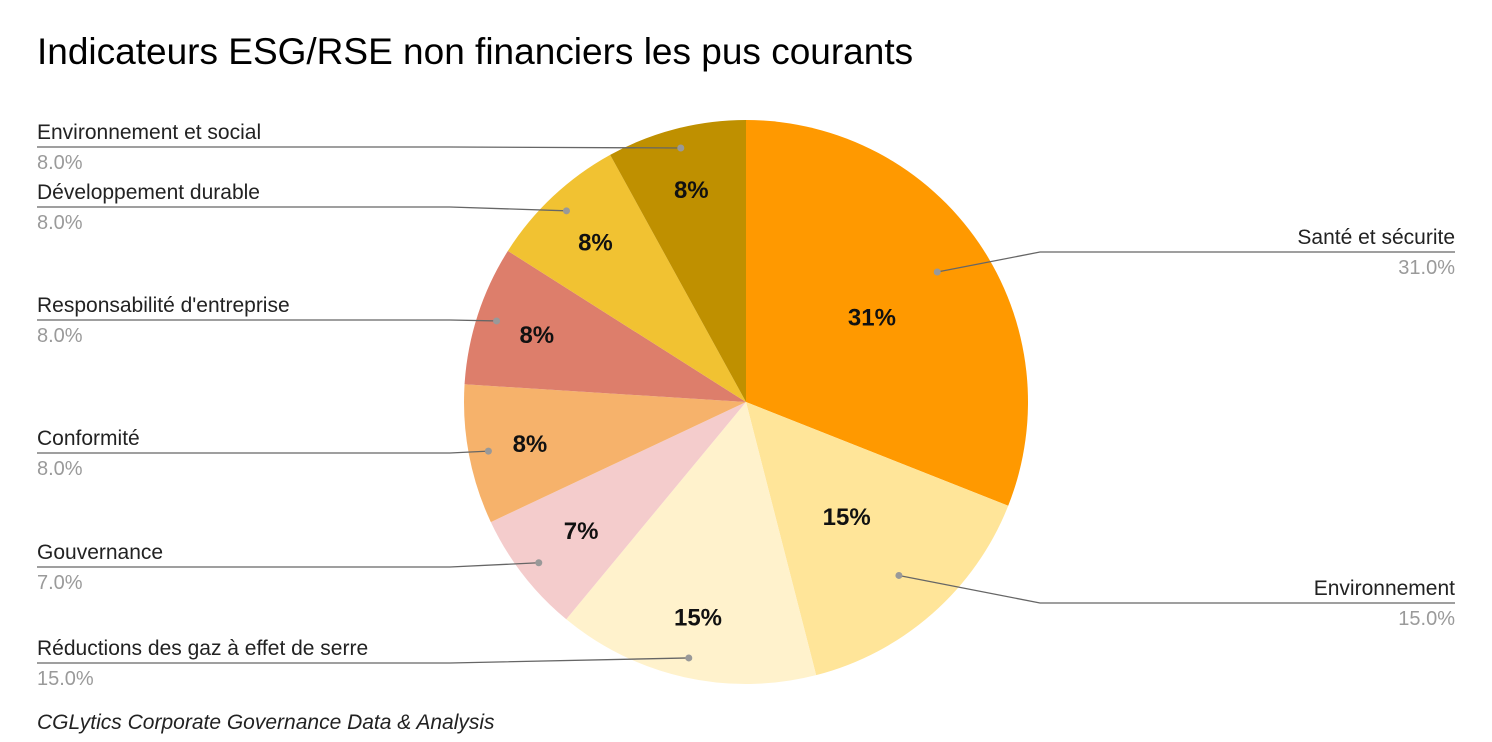  I want to click on slice-category-label: Conformité, so click(88, 438).